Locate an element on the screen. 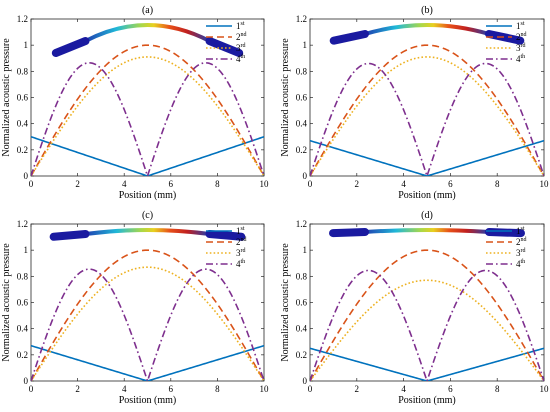 This screenshot has width=550, height=412. panel-title: (d) is located at coordinates (427, 215).